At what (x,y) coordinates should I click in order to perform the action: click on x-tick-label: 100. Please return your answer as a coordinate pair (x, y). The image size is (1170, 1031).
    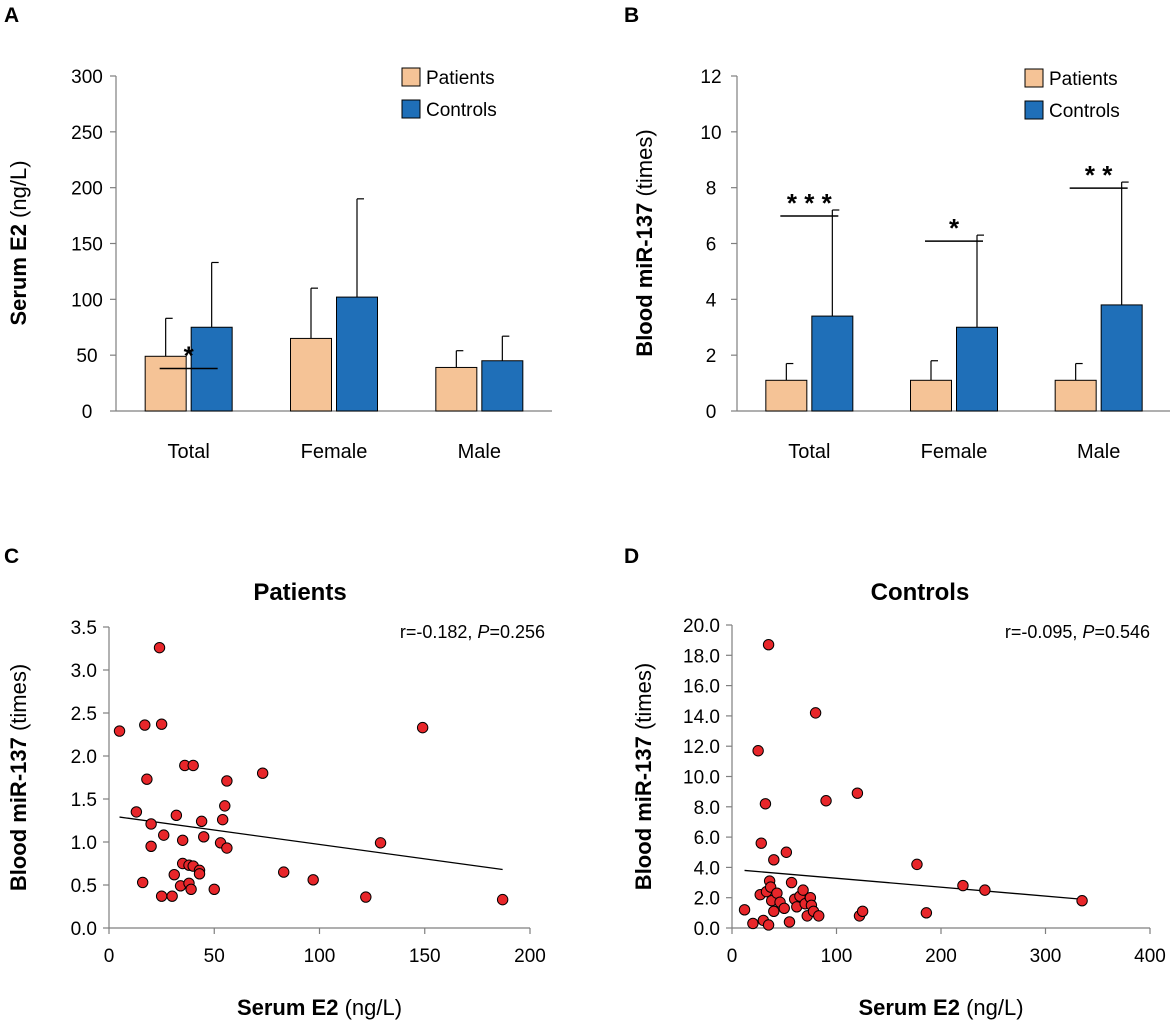
    Looking at the image, I should click on (320, 956).